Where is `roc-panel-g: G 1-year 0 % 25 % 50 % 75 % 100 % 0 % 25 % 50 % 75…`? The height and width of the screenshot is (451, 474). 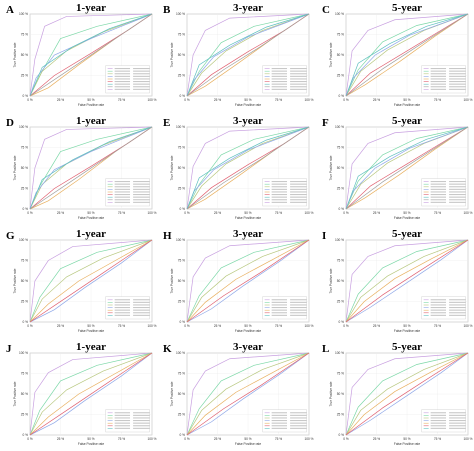
roc-panel-g: G 1-year 0 % 25 % 50 % 75 % 100 % 0 % 25 % 50 % 75… is located at coordinates (81, 280).